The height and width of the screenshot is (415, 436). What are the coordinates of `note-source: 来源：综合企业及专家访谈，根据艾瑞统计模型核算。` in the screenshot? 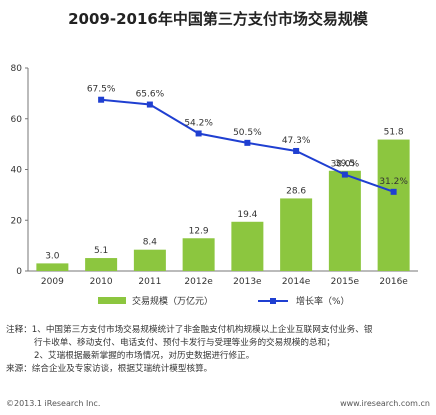 It's located at (109, 369).